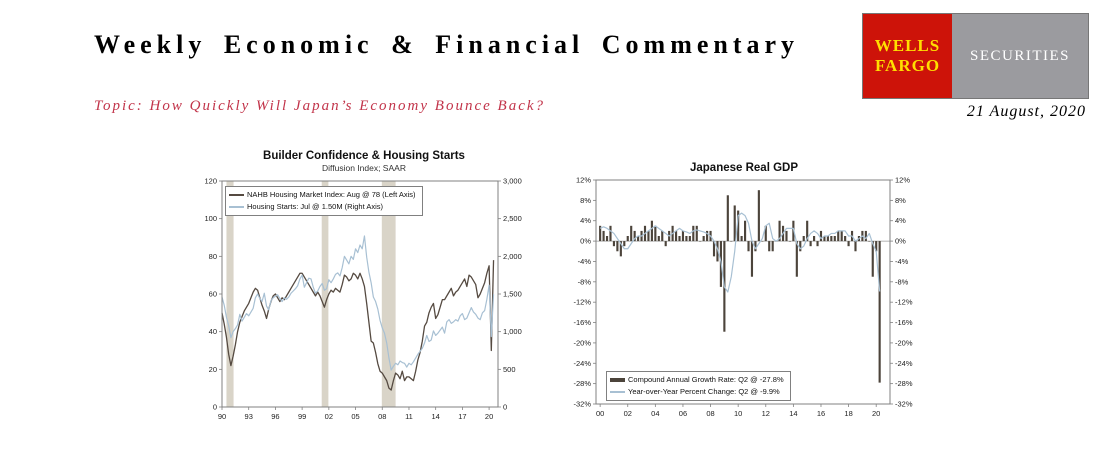  I want to click on wells-fargo-logo-box: WELLS FARGO, so click(907, 56).